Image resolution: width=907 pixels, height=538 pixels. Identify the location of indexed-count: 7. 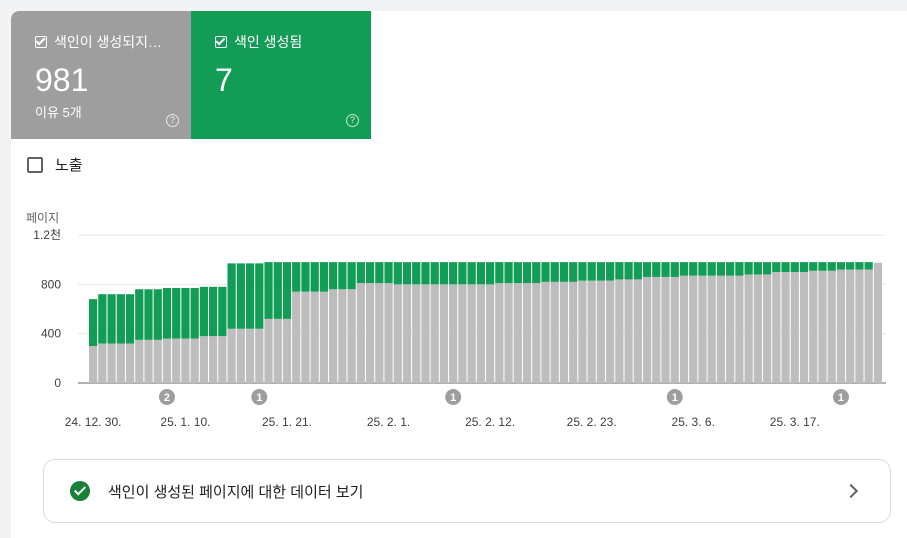
(224, 80).